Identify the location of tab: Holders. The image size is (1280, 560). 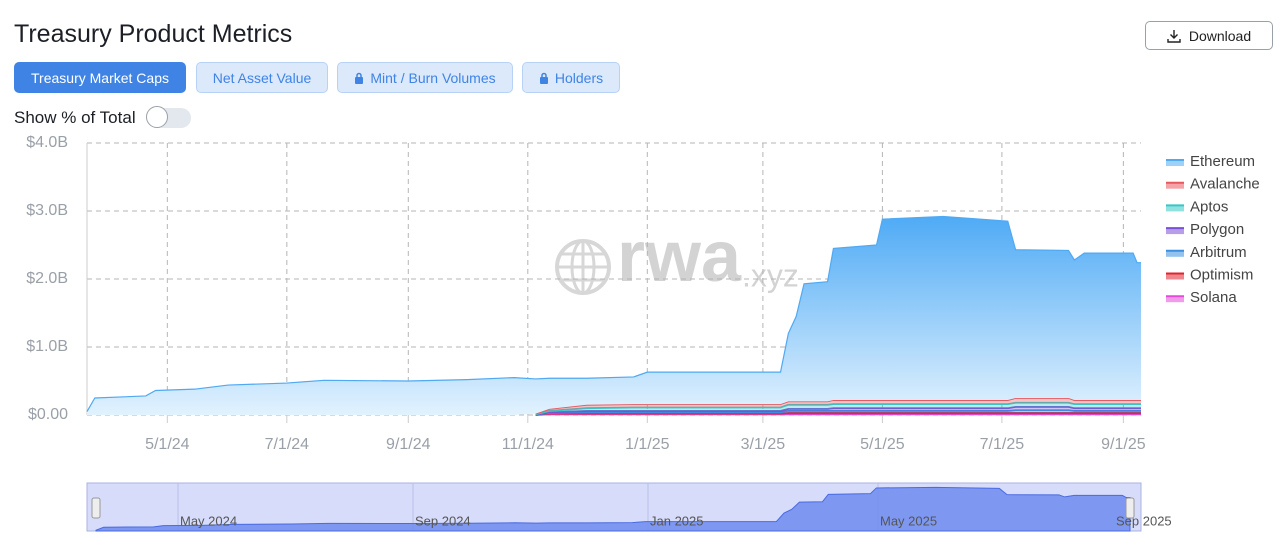
(571, 77).